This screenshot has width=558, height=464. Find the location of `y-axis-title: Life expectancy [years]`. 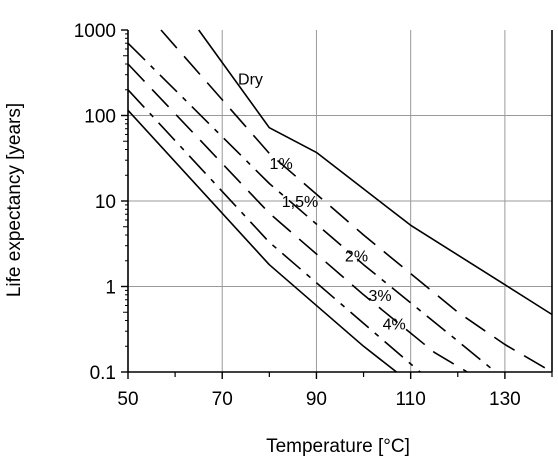

y-axis-title: Life expectancy [years] is located at coordinates (14, 200).